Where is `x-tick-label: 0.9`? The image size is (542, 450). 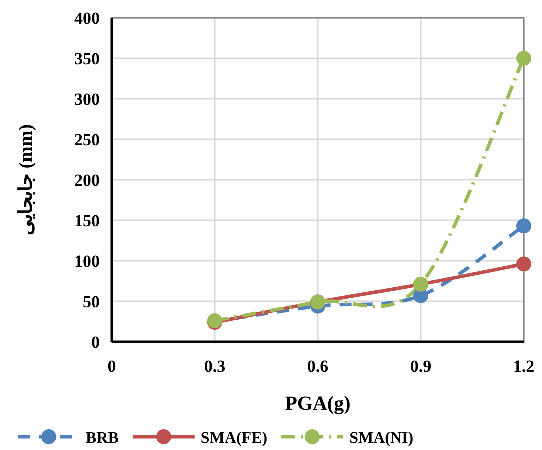 x-tick-label: 0.9 is located at coordinates (421, 366).